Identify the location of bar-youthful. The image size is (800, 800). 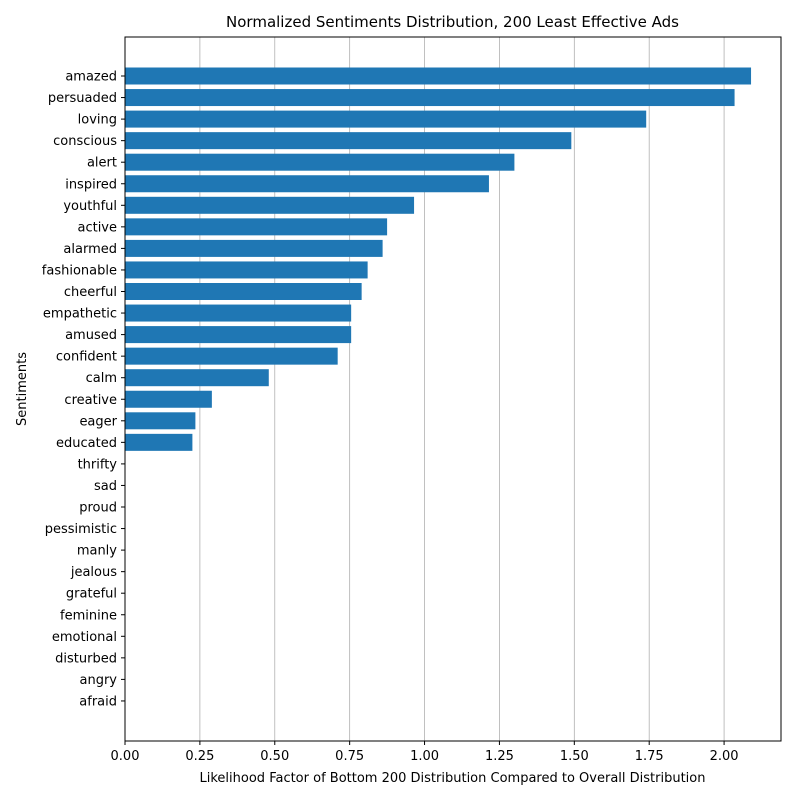
(269, 205).